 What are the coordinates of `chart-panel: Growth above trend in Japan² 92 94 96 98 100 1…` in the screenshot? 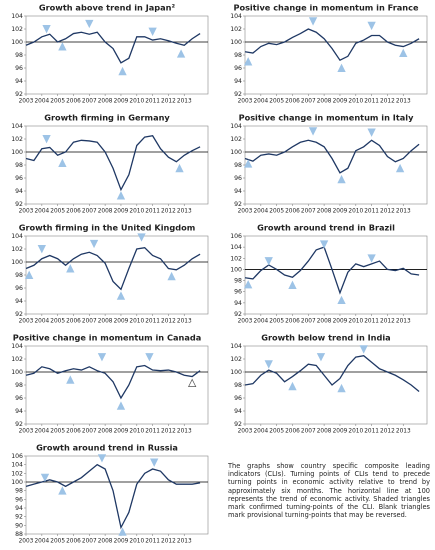 It's located at (110, 54).